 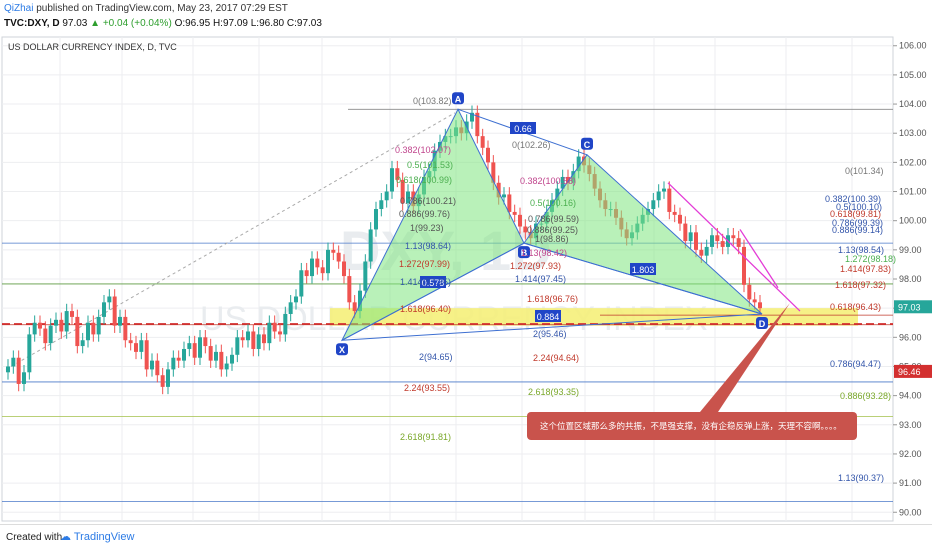 I want to click on fib-label: 1.272(98.18), so click(x=870, y=259).